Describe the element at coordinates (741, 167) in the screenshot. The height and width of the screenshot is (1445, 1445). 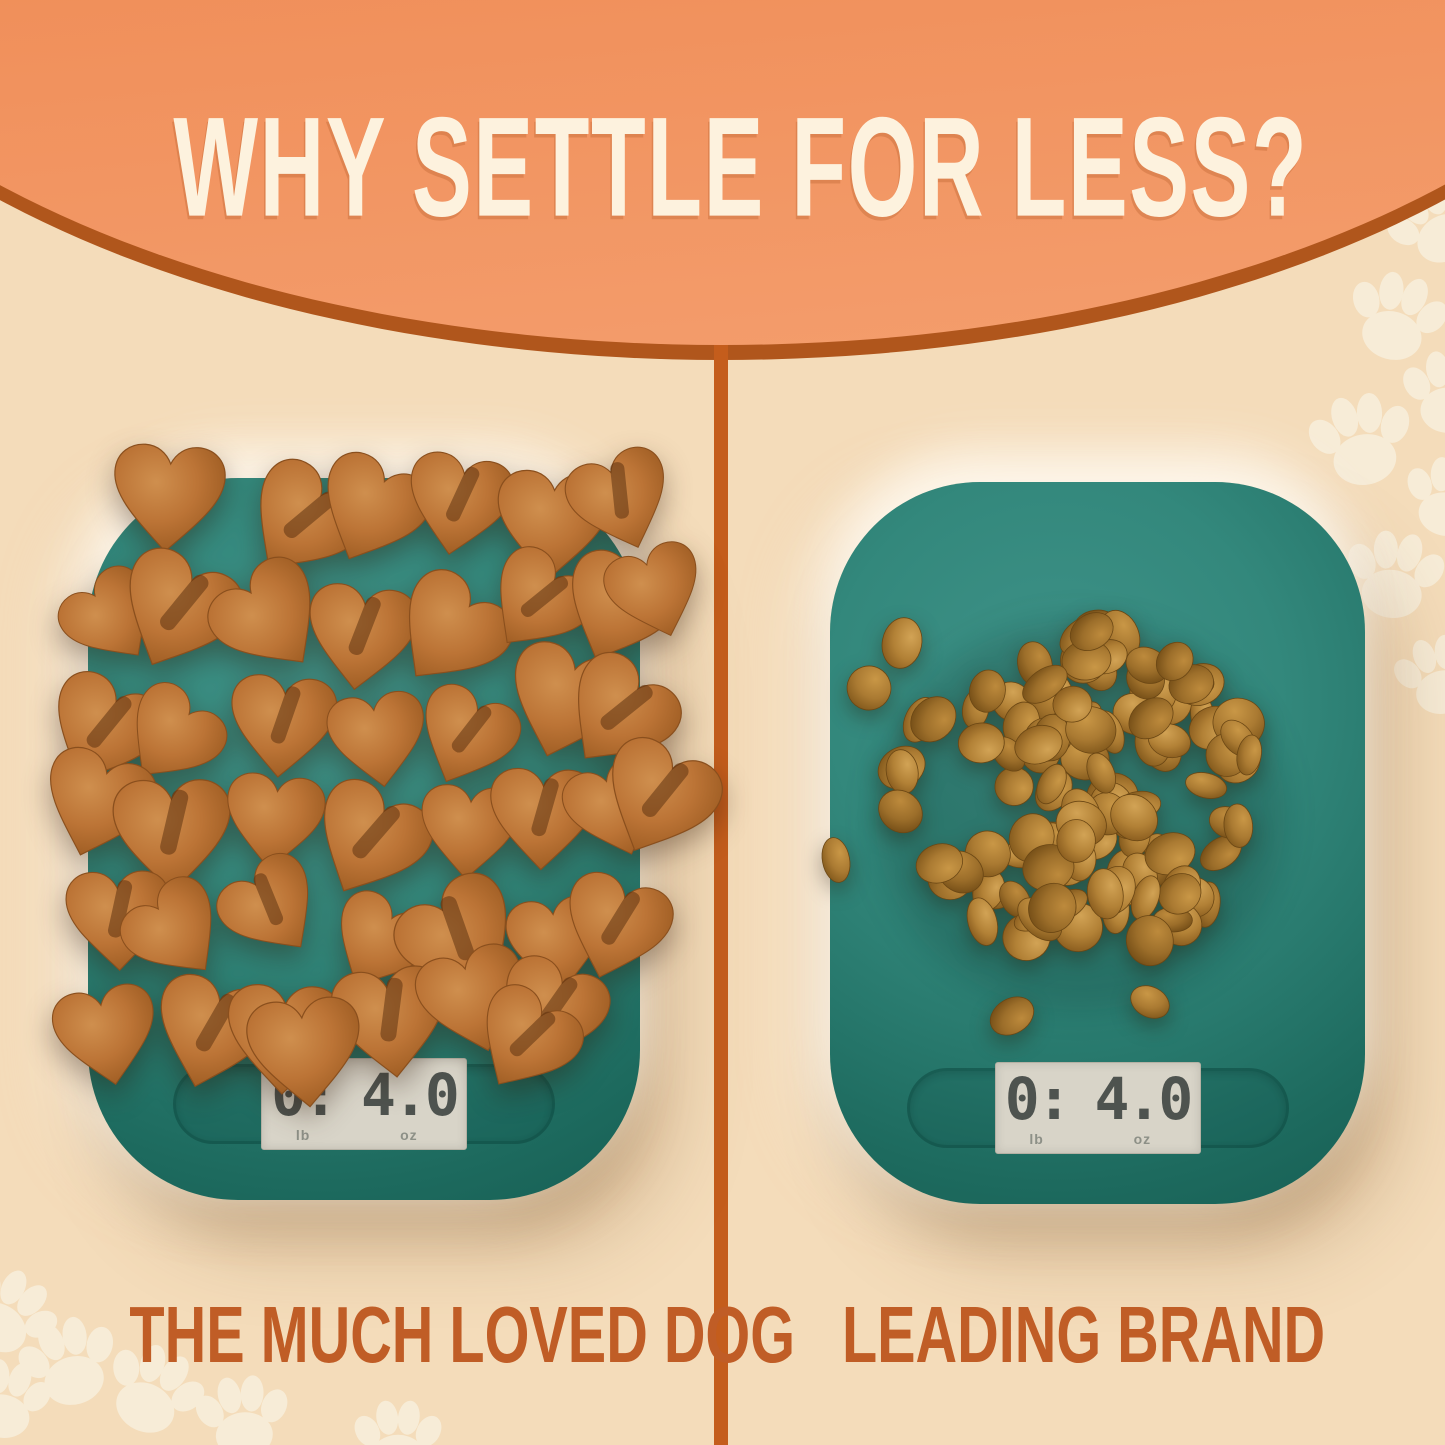
I see `banner-title: WHY SETTLE FOR LESS?` at that location.